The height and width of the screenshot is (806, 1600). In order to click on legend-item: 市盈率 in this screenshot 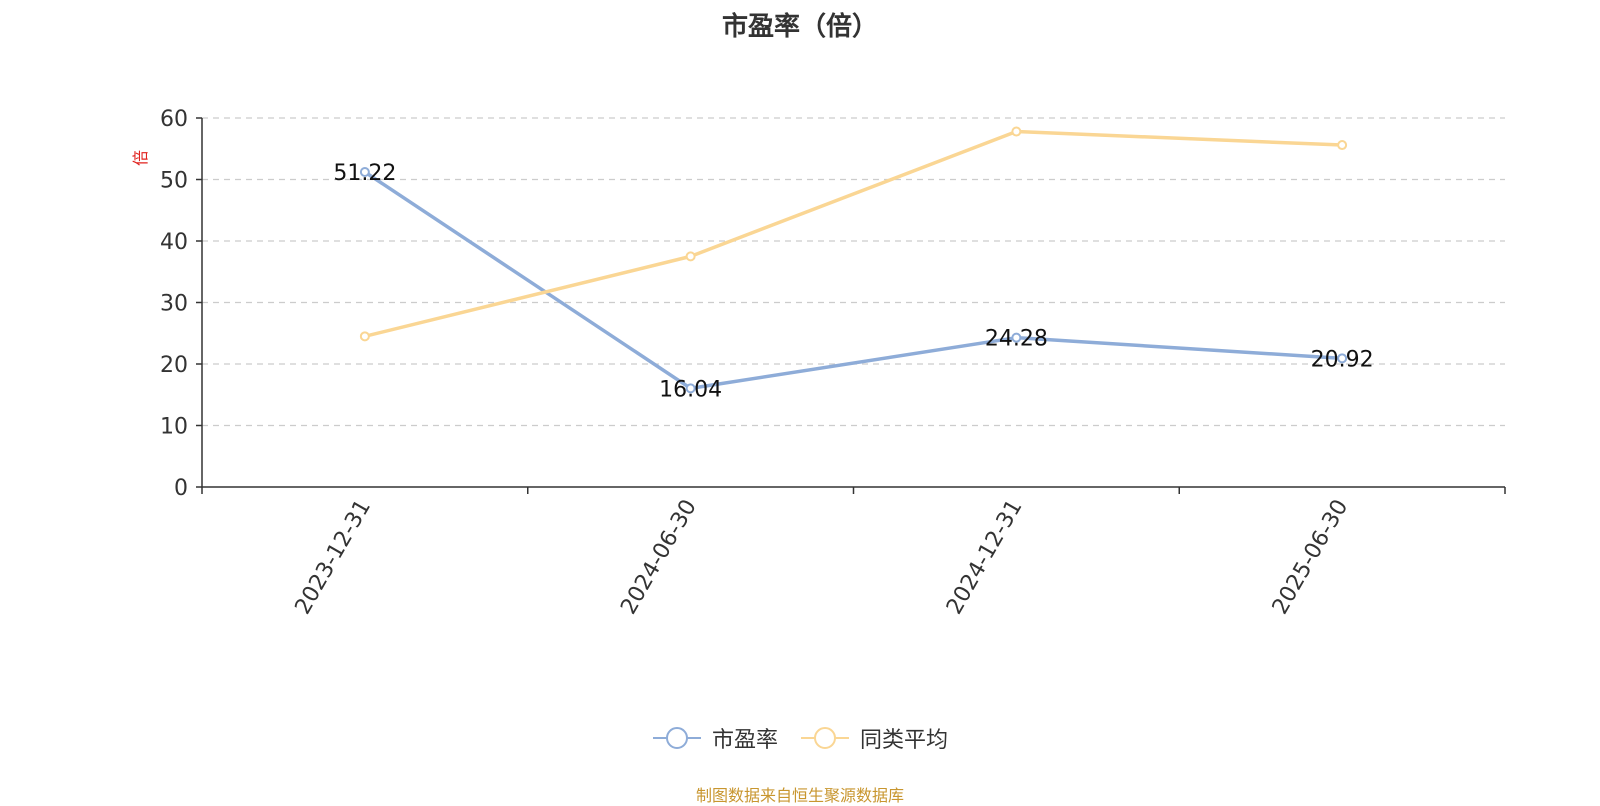, I will do `click(715, 738)`.